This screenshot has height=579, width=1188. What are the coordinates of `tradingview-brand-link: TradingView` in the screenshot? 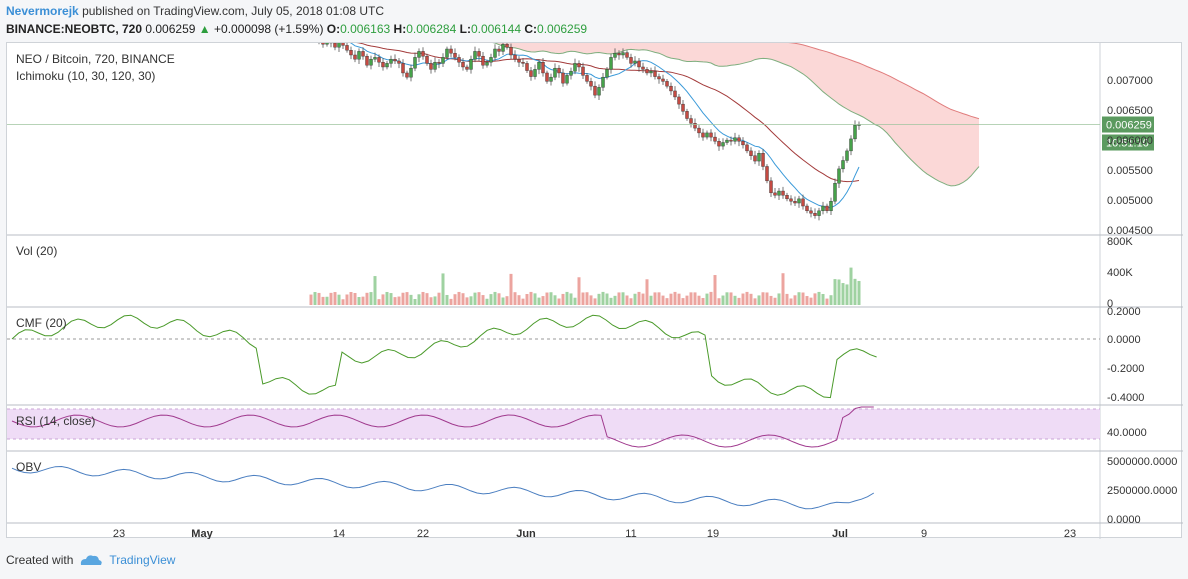 It's located at (142, 560).